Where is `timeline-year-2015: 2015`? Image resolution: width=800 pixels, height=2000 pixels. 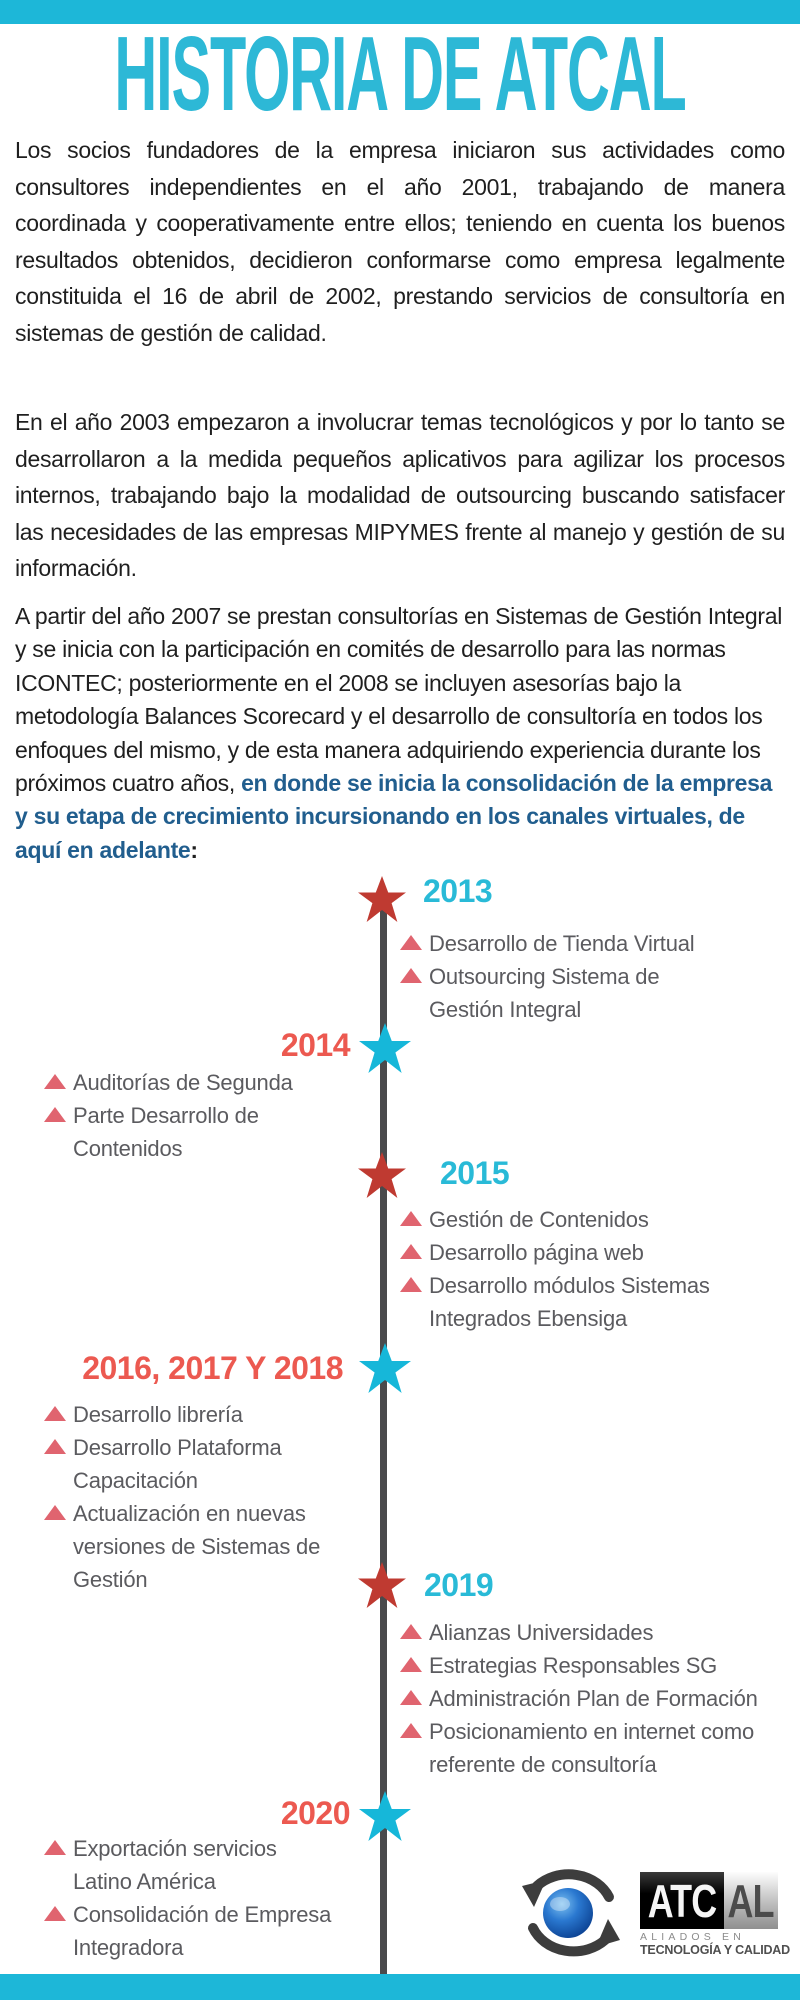 timeline-year-2015: 2015 is located at coordinates (475, 1173).